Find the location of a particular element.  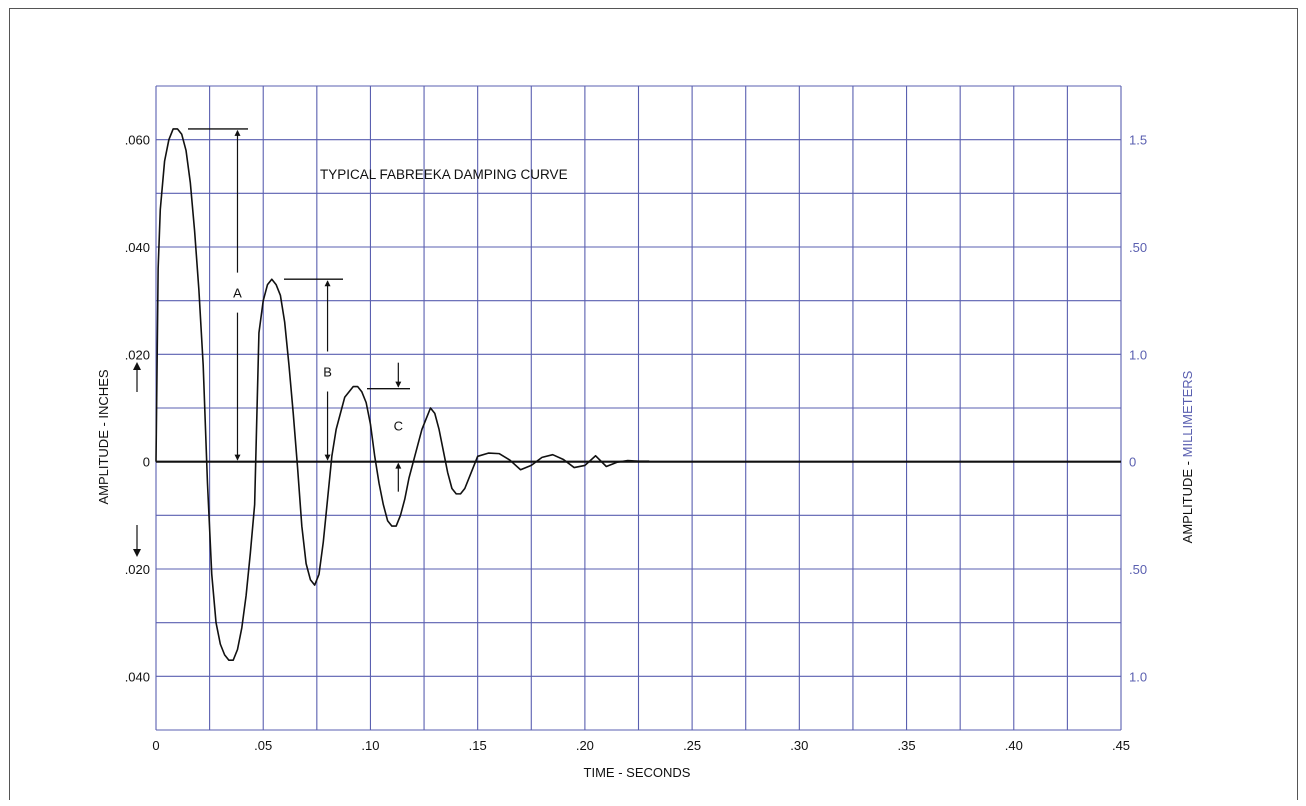

x-axis-label: TIME - SECONDS is located at coordinates (637, 772).